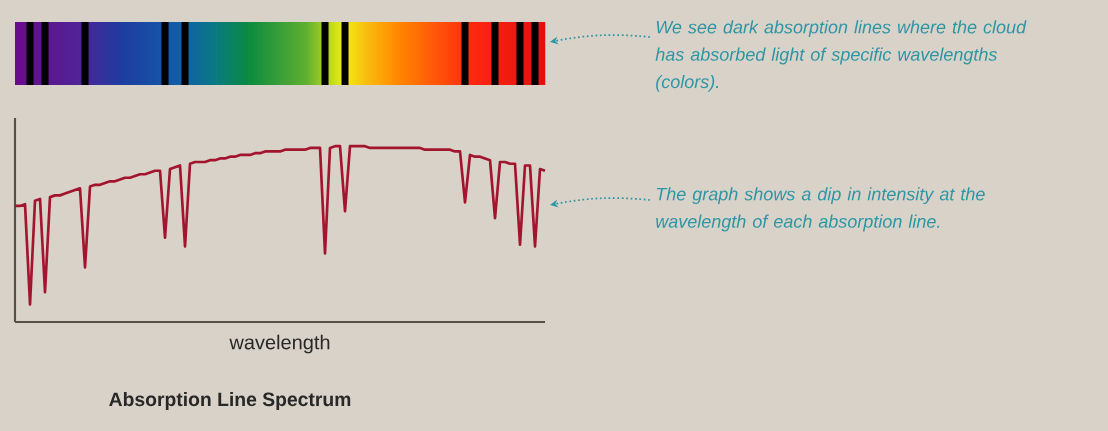 The width and height of the screenshot is (1108, 431). Describe the element at coordinates (230, 400) in the screenshot. I see `text: Absorption Line Spectrum` at that location.